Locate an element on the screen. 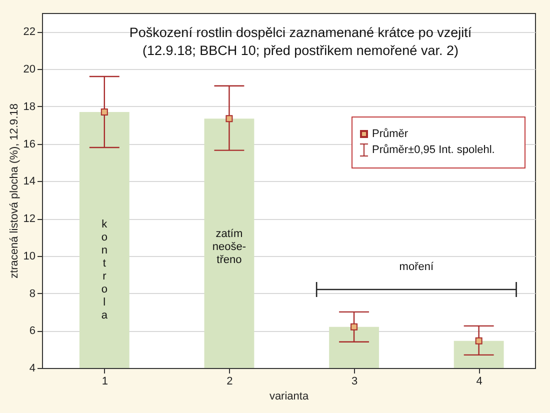  annotation: kontrola is located at coordinates (104, 270).